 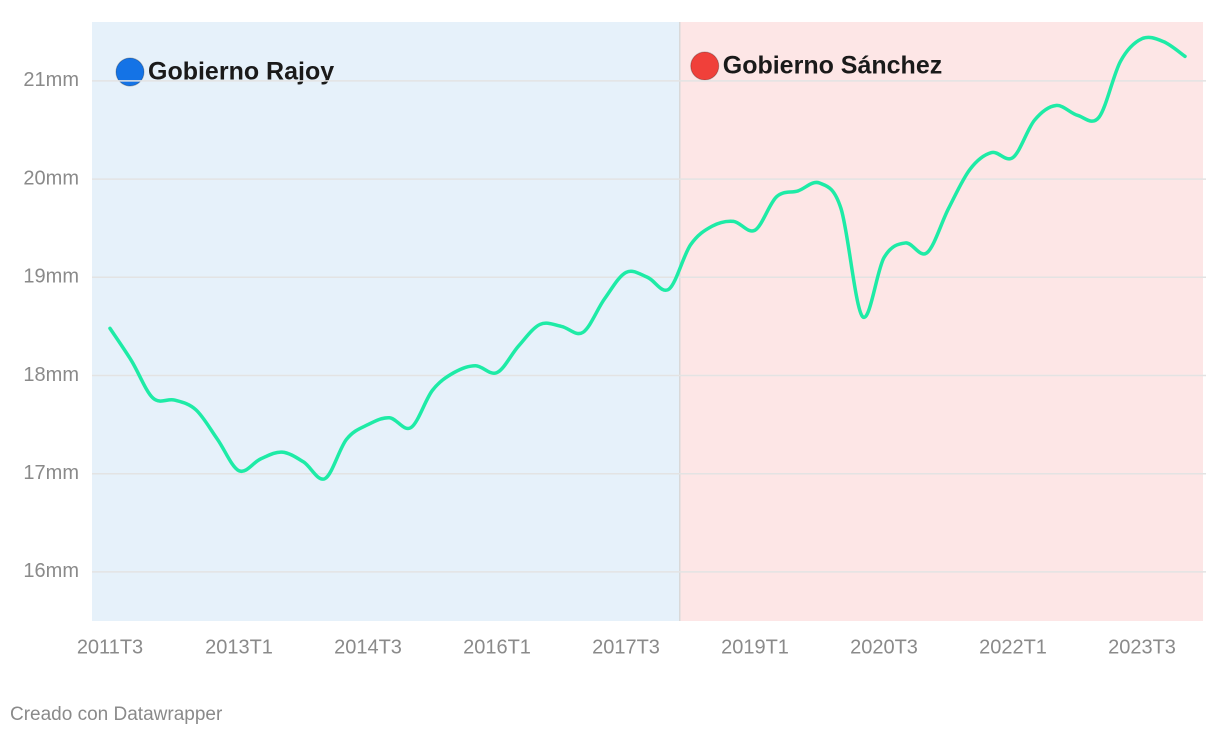 What do you see at coordinates (239, 647) in the screenshot?
I see `x-tick-label: 2013T1` at bounding box center [239, 647].